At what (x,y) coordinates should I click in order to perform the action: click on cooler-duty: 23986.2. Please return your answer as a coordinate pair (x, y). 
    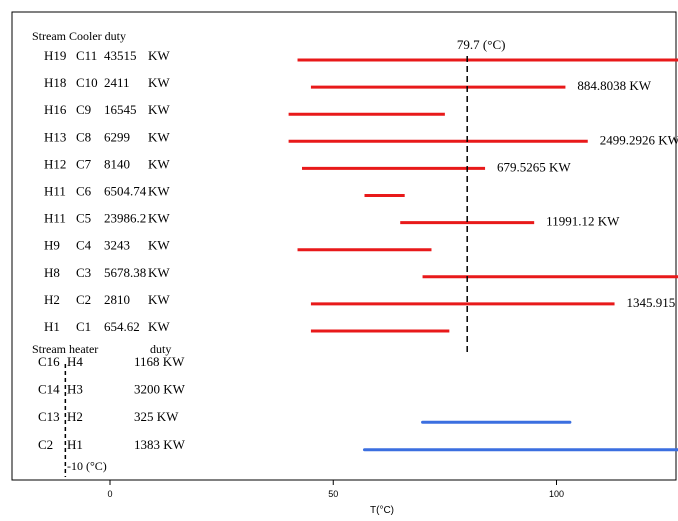
    Looking at the image, I should click on (125, 218).